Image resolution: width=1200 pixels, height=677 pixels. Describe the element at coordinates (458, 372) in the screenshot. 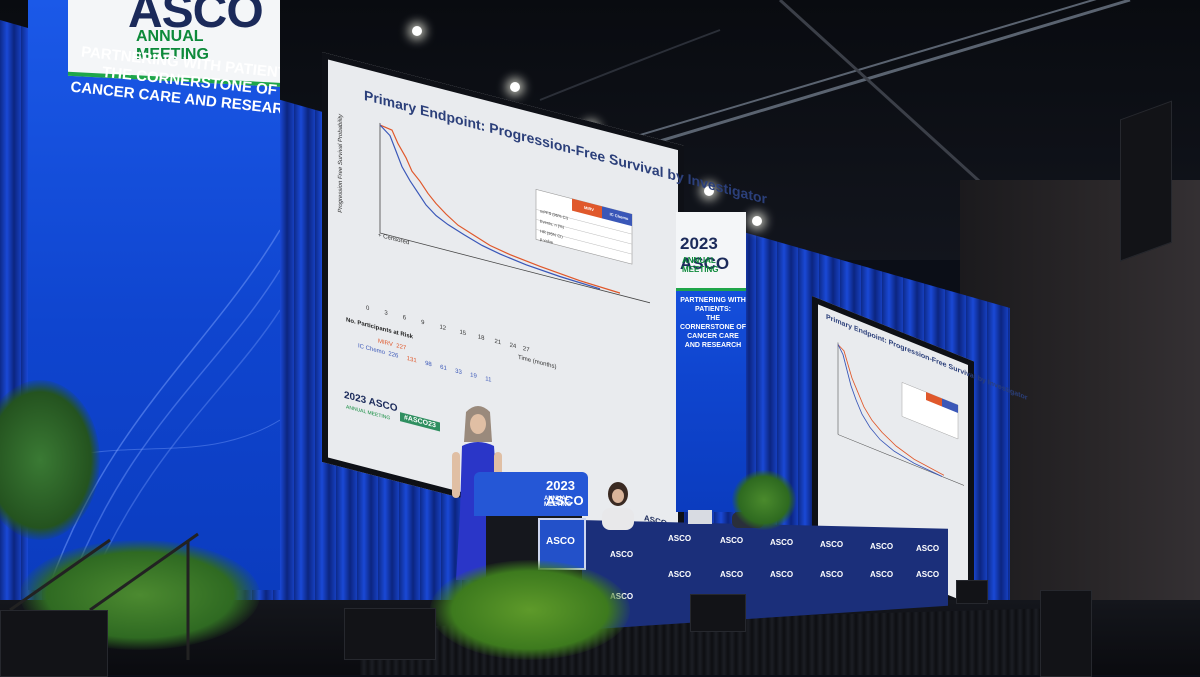

I see `risk-value: 33` at that location.